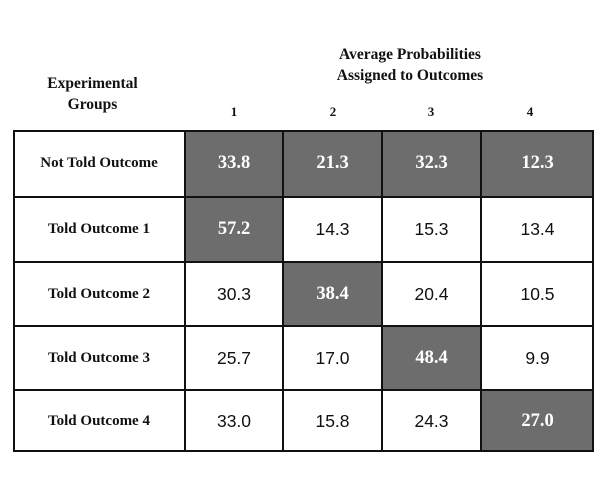 Image resolution: width=607 pixels, height=499 pixels. Describe the element at coordinates (234, 420) in the screenshot. I see `table-cell: 33.0` at that location.